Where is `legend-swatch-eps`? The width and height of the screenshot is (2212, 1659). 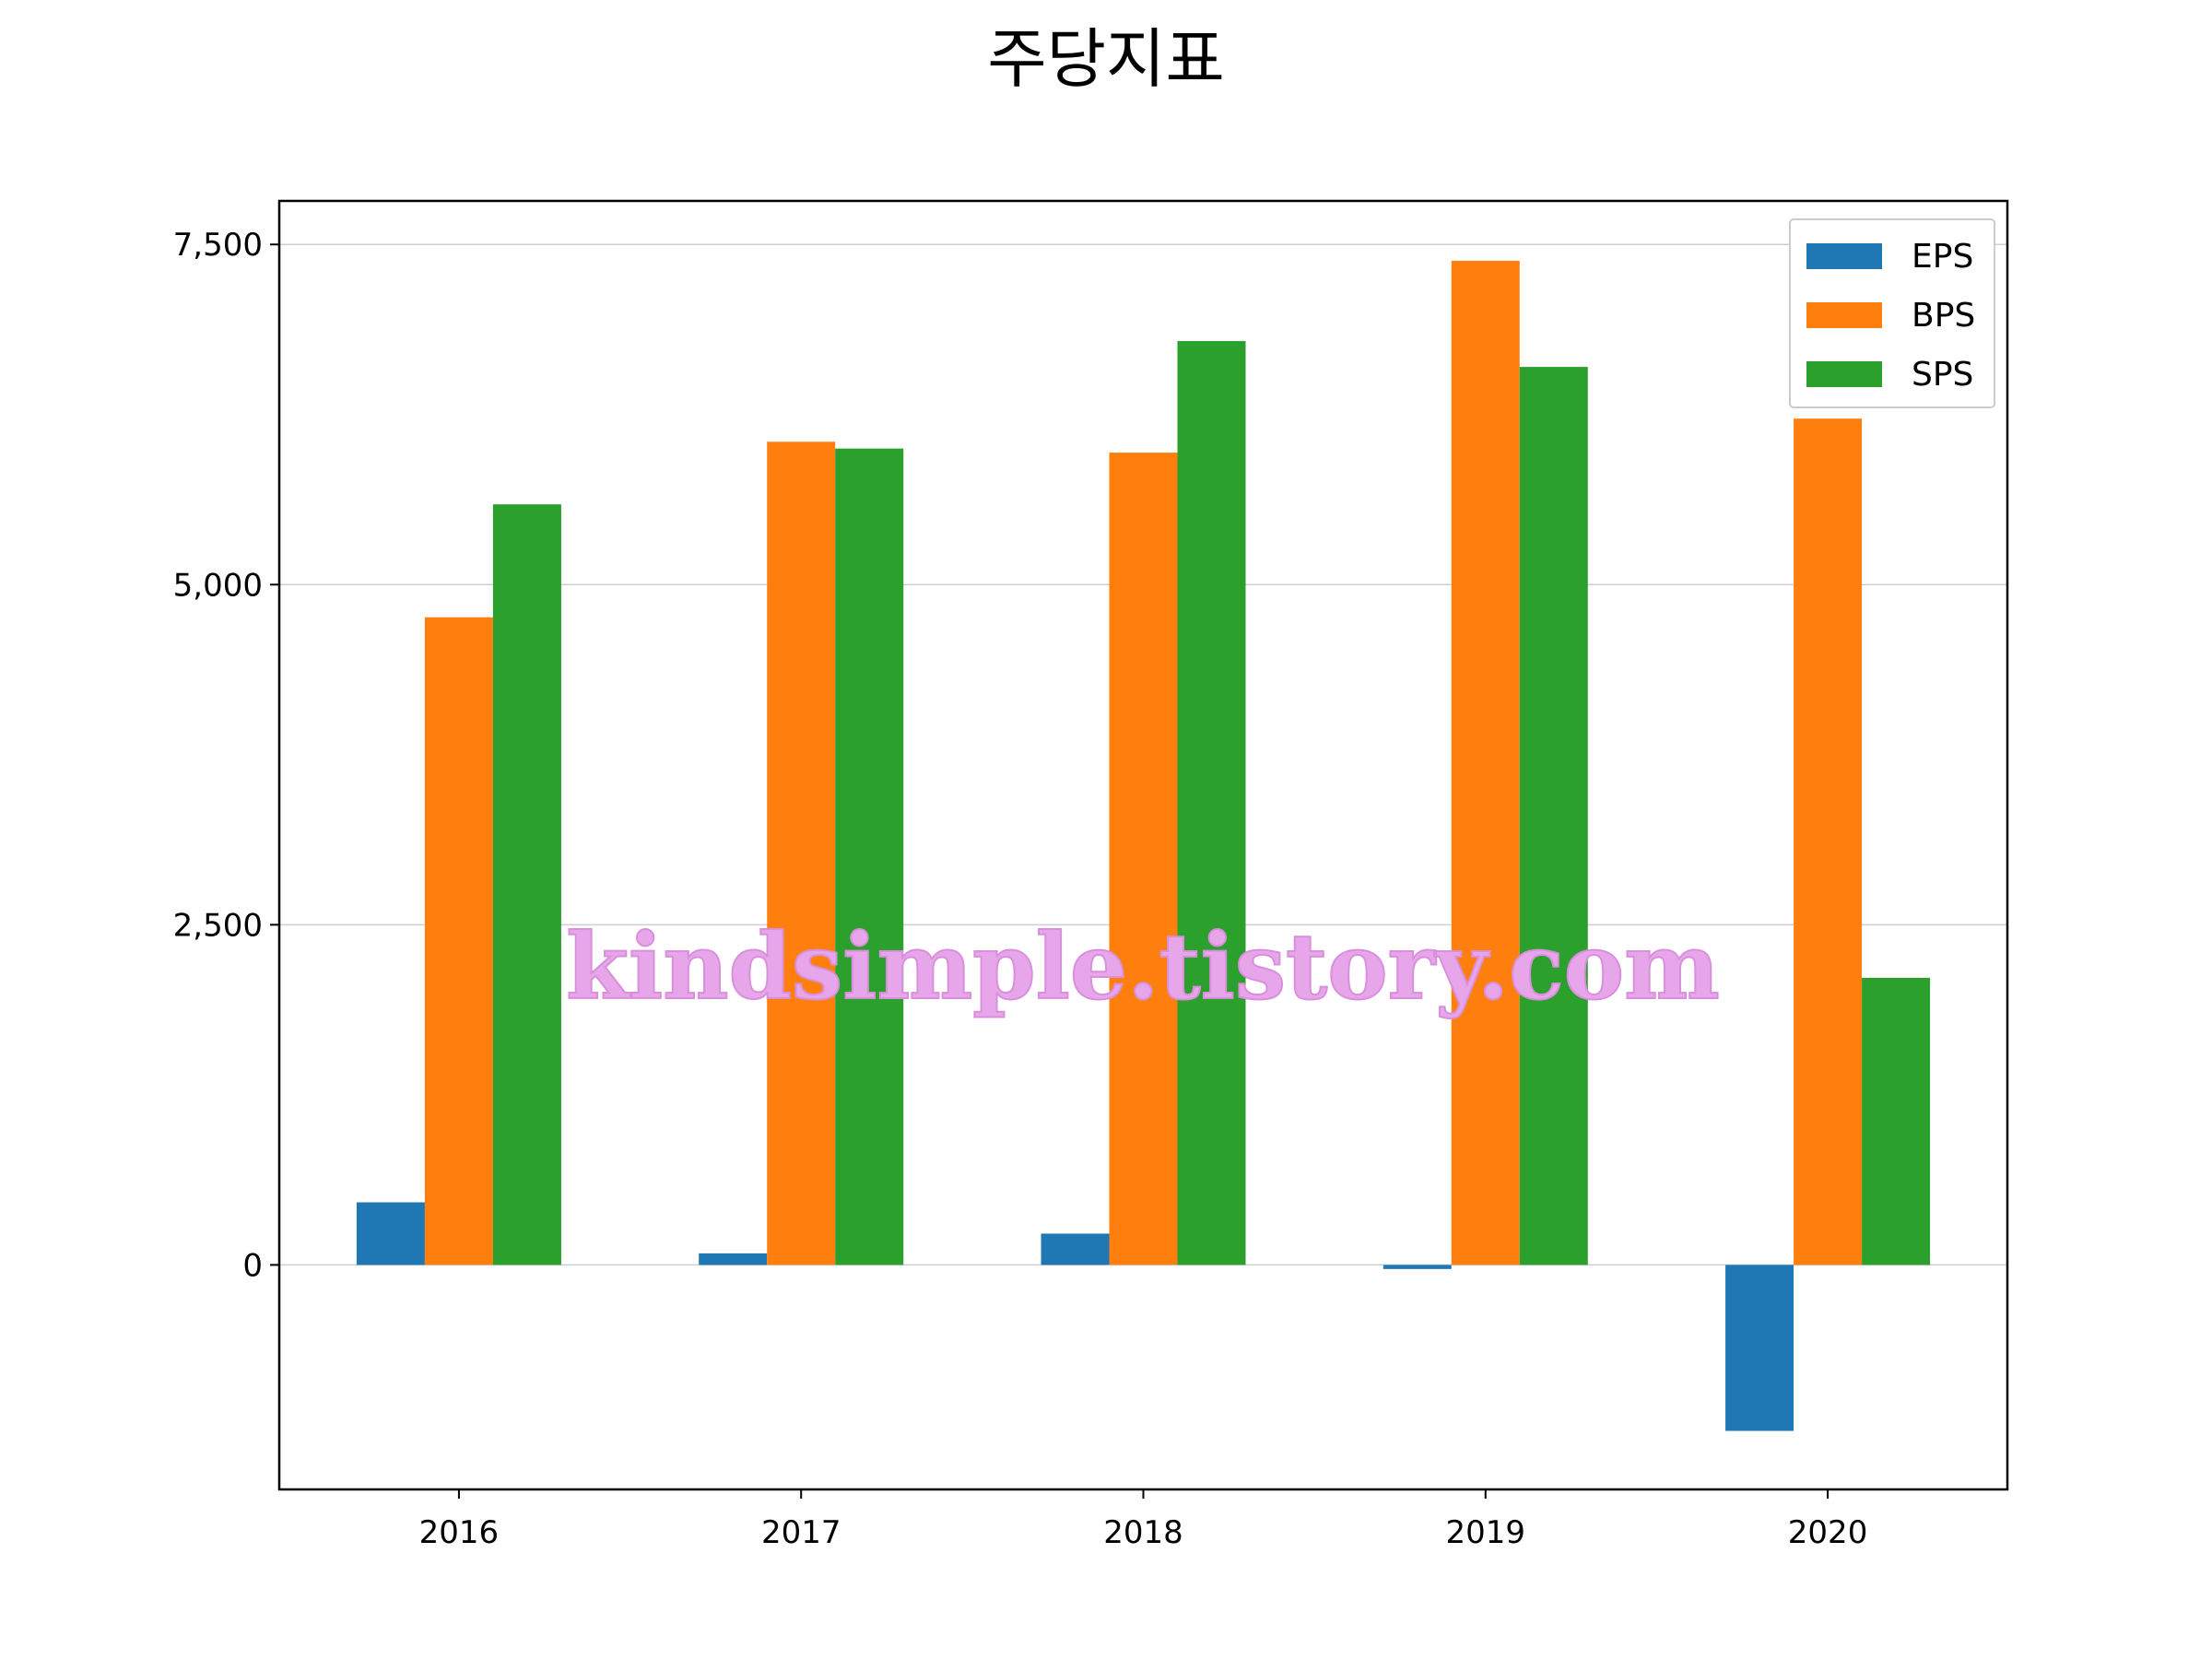
legend-swatch-eps is located at coordinates (1844, 256).